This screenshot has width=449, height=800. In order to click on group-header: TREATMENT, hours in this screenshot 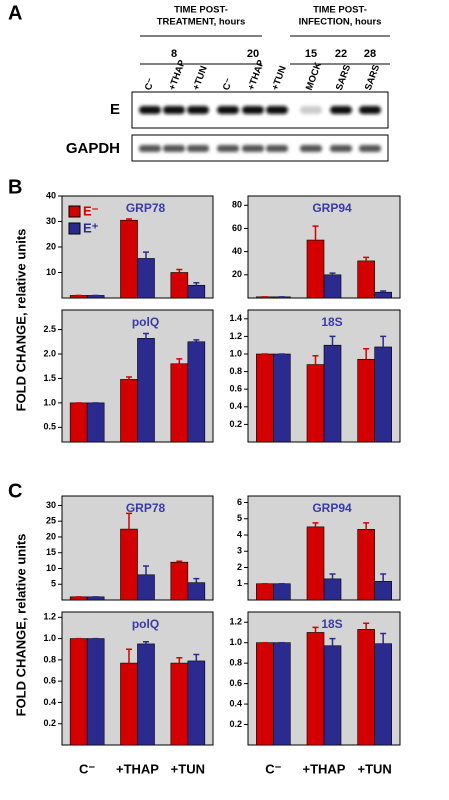, I will do `click(201, 22)`.